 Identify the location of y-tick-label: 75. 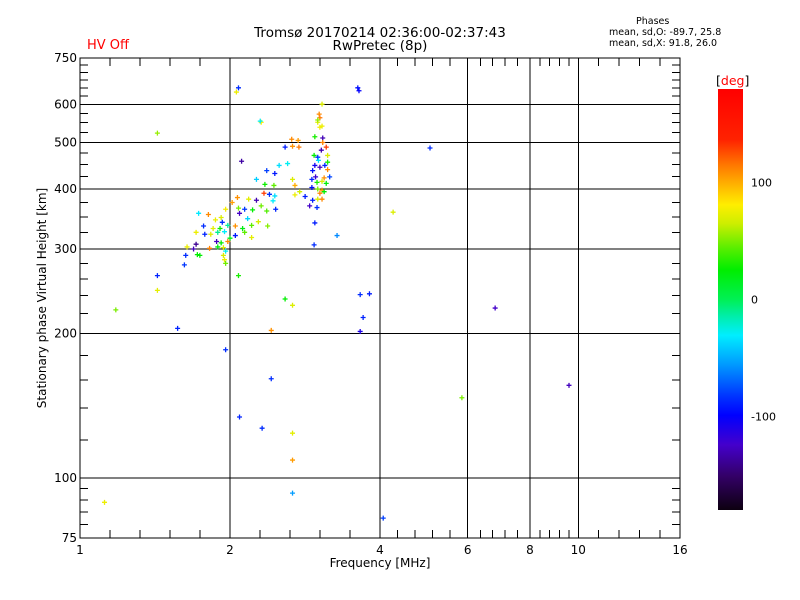
(69, 538).